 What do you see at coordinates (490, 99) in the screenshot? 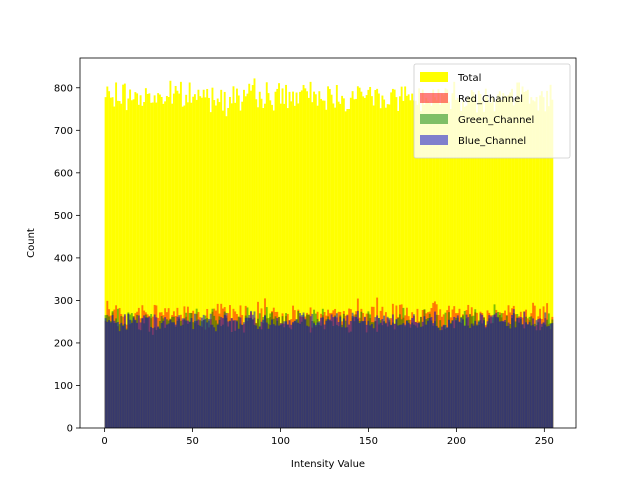
I see `legend-entry: Red_Channel` at bounding box center [490, 99].